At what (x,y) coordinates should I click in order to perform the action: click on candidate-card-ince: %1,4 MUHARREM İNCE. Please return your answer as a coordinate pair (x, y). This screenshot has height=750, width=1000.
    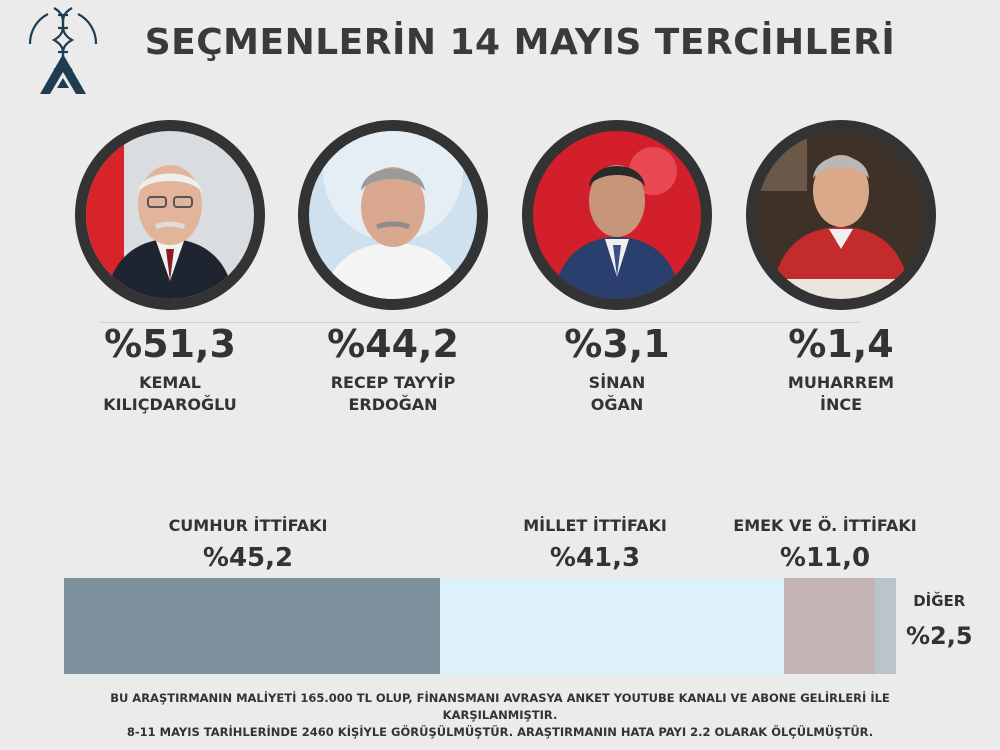
    Looking at the image, I should click on (841, 268).